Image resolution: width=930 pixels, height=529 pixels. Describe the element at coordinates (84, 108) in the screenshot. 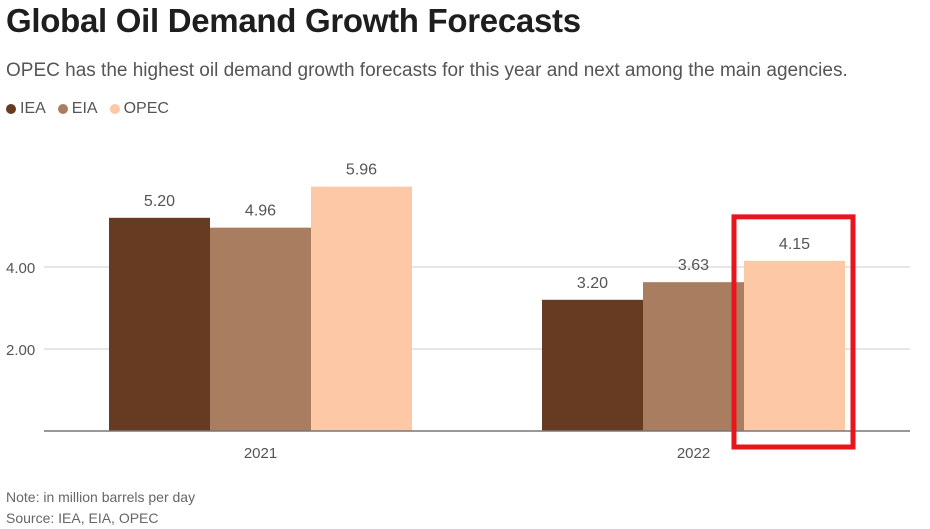

I see `legend-label-eia: EIA` at that location.